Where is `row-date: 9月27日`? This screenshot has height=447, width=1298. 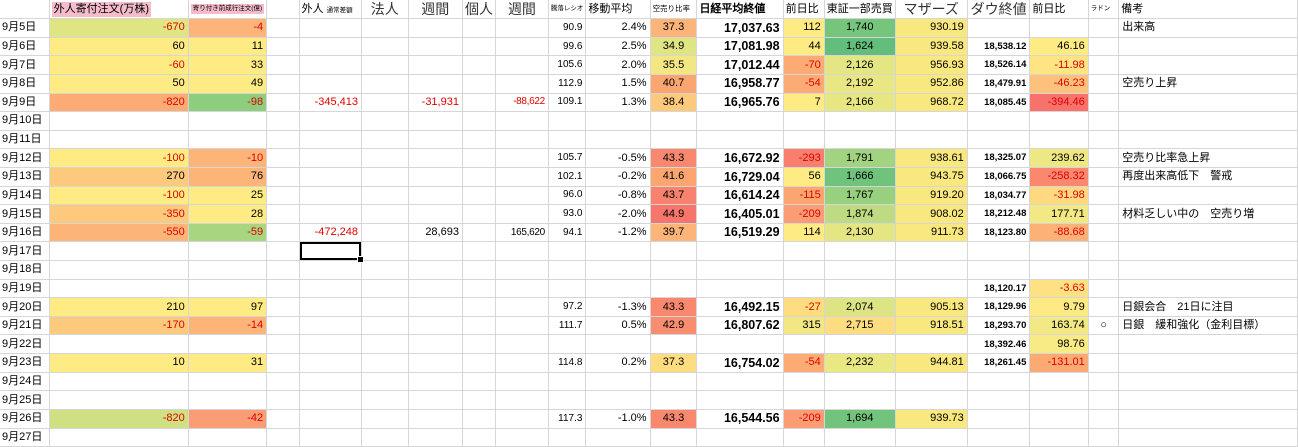
row-date: 9月27日 is located at coordinates (25, 437).